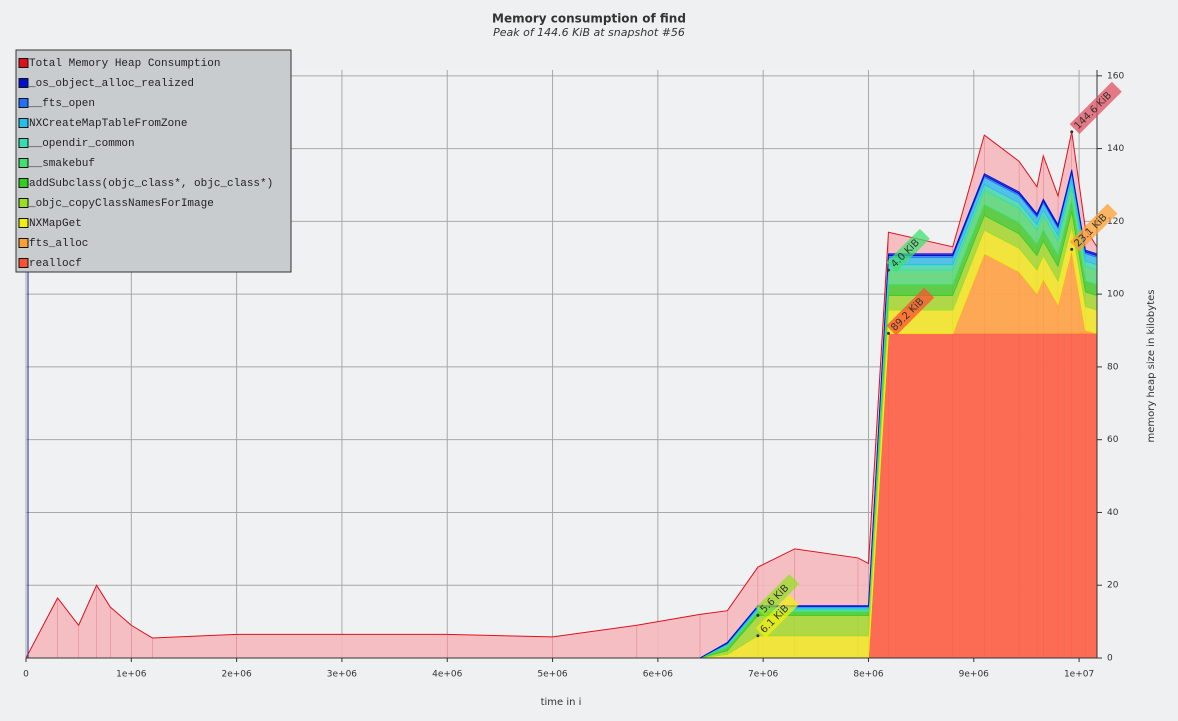 The height and width of the screenshot is (721, 1178). What do you see at coordinates (151, 184) in the screenshot?
I see `legend-label: addSubclass(objc_class*, objc_class*)` at bounding box center [151, 184].